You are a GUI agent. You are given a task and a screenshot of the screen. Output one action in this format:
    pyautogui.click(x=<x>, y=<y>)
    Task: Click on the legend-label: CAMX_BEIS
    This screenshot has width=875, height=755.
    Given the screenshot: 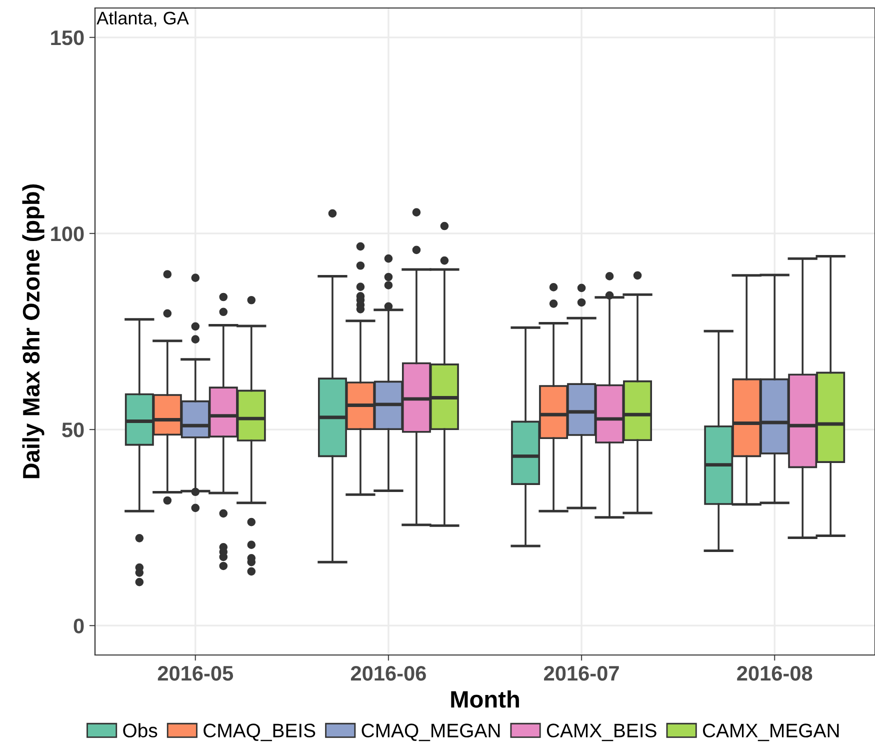 What is the action you would take?
    pyautogui.click(x=601, y=733)
    